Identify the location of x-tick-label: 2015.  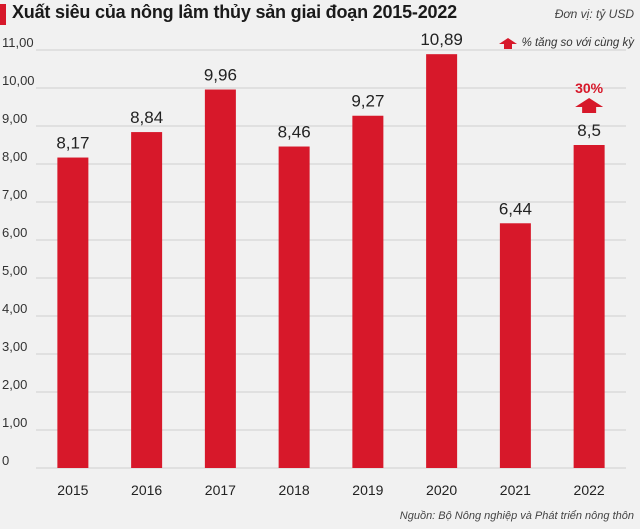
(72, 490).